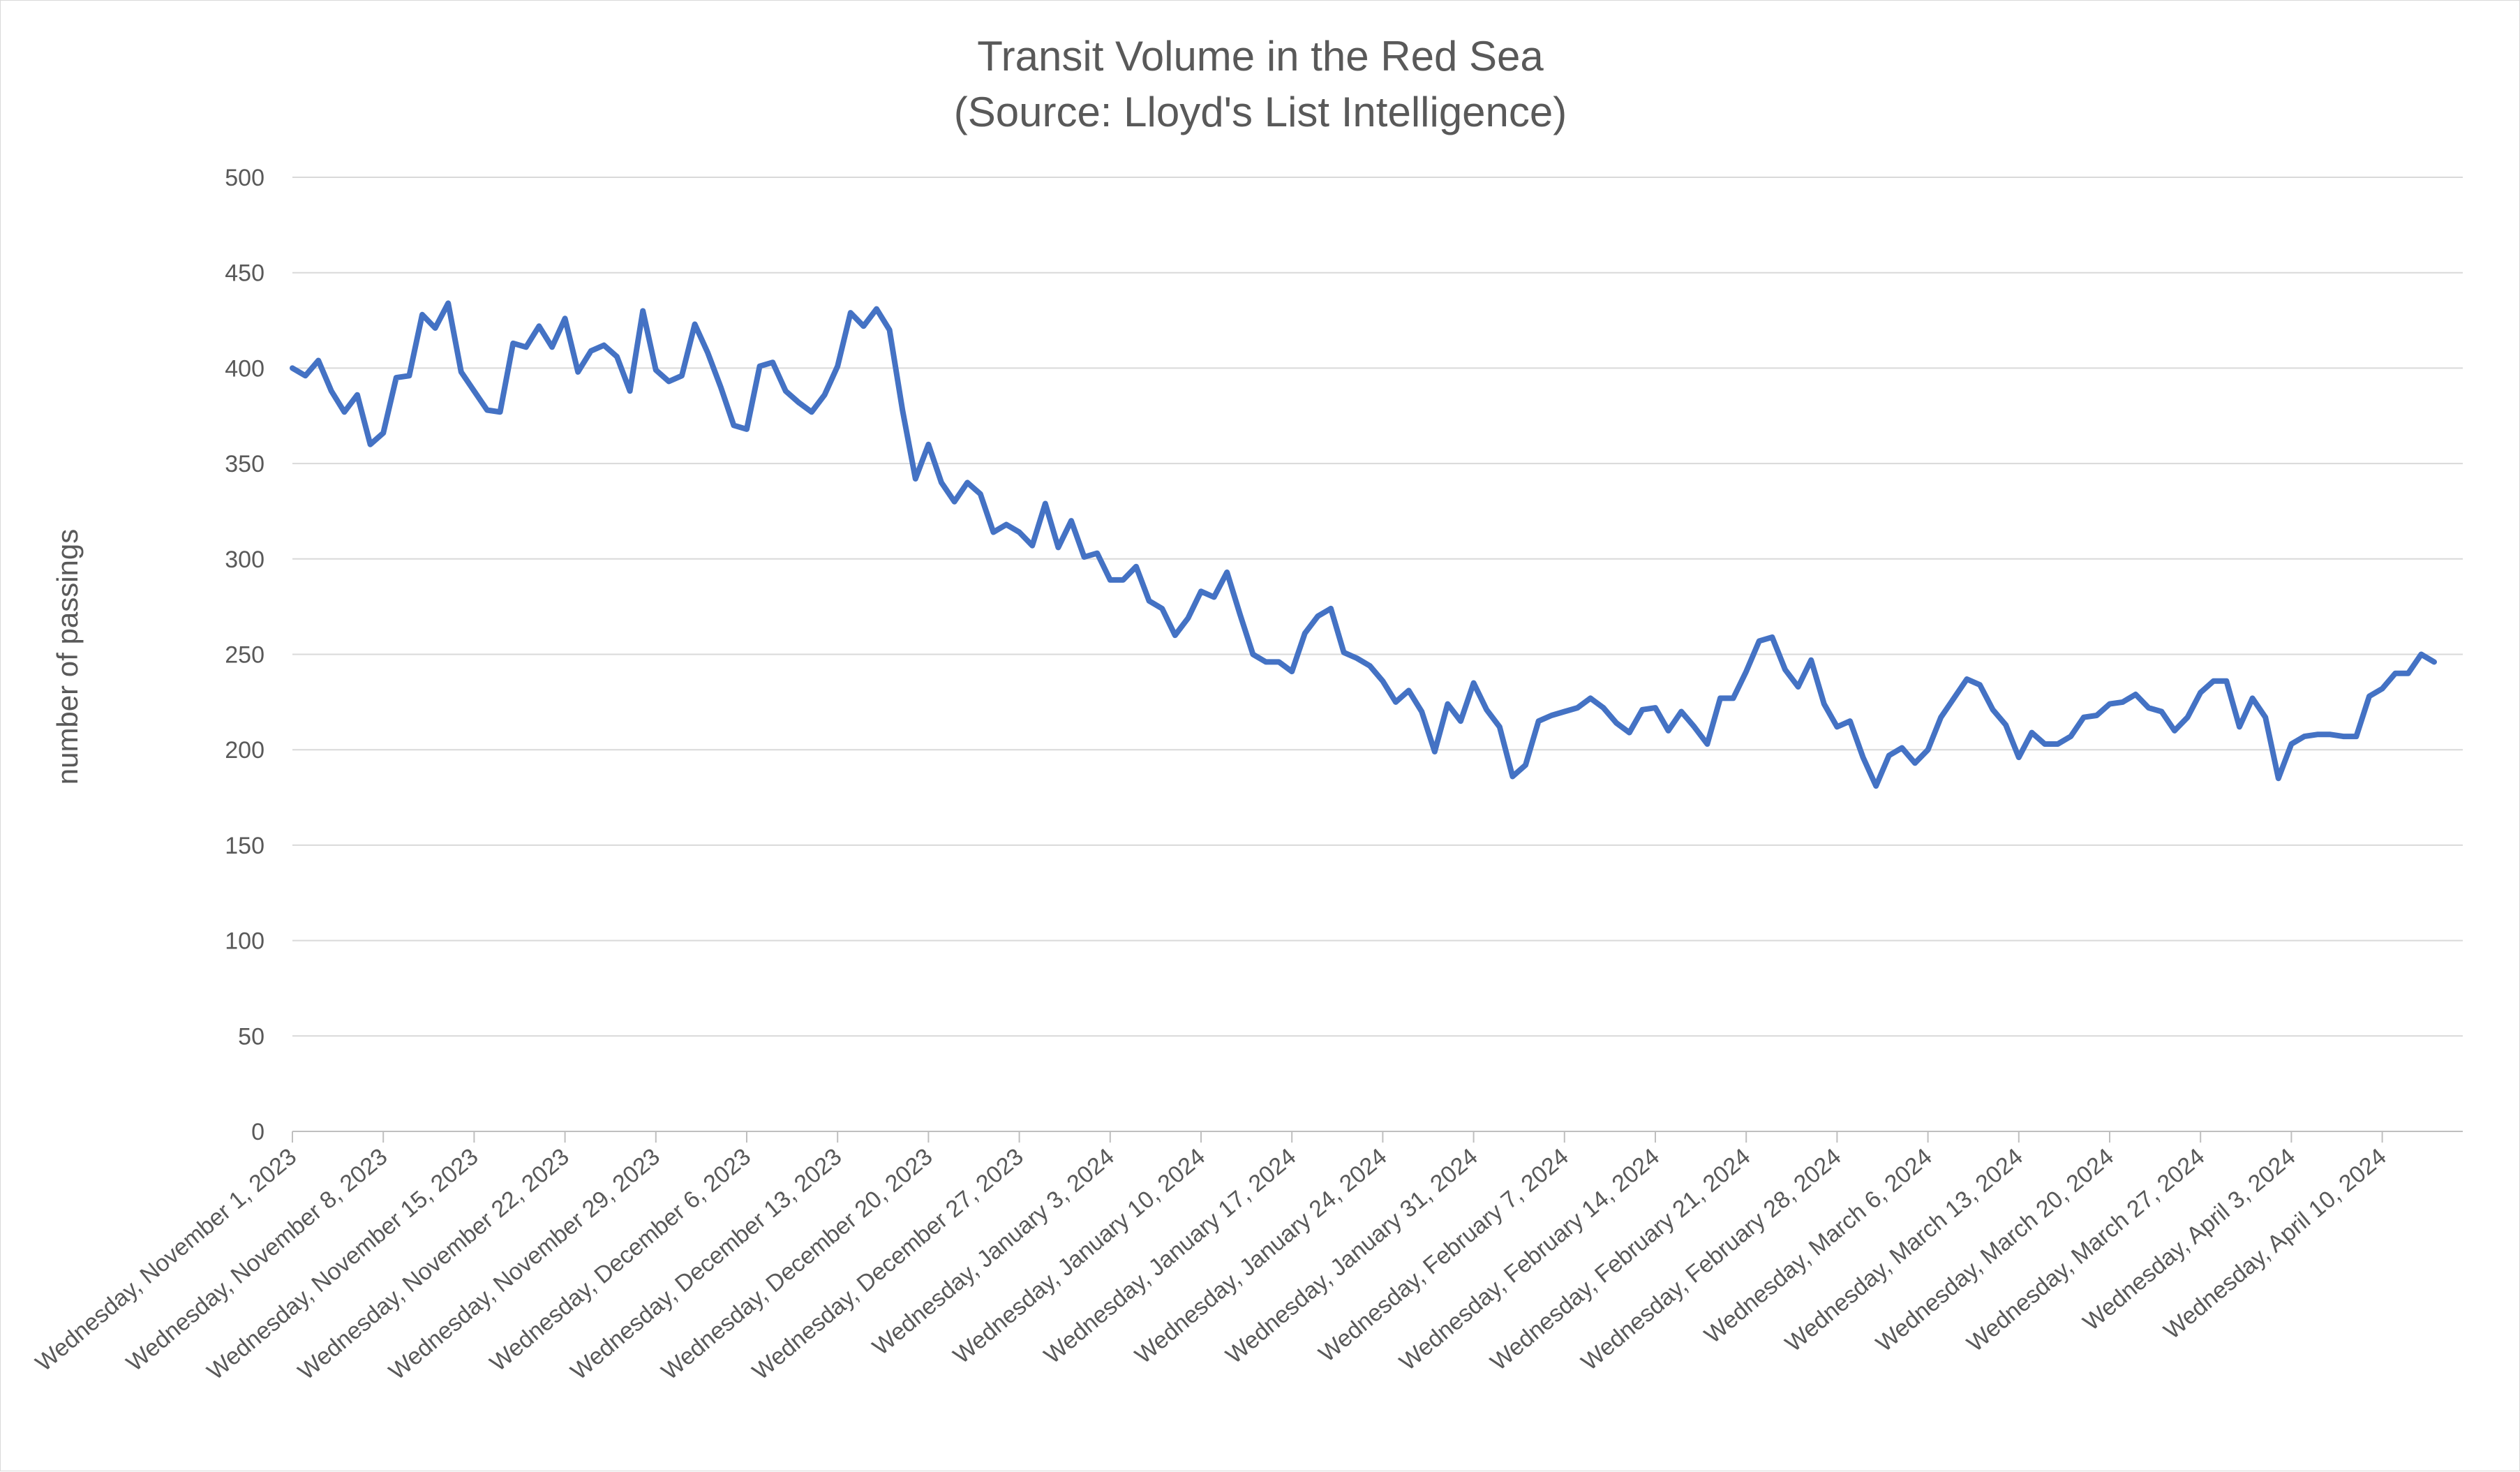 The image size is (2520, 1472). What do you see at coordinates (244, 941) in the screenshot?
I see `y-tick-label: 100` at bounding box center [244, 941].